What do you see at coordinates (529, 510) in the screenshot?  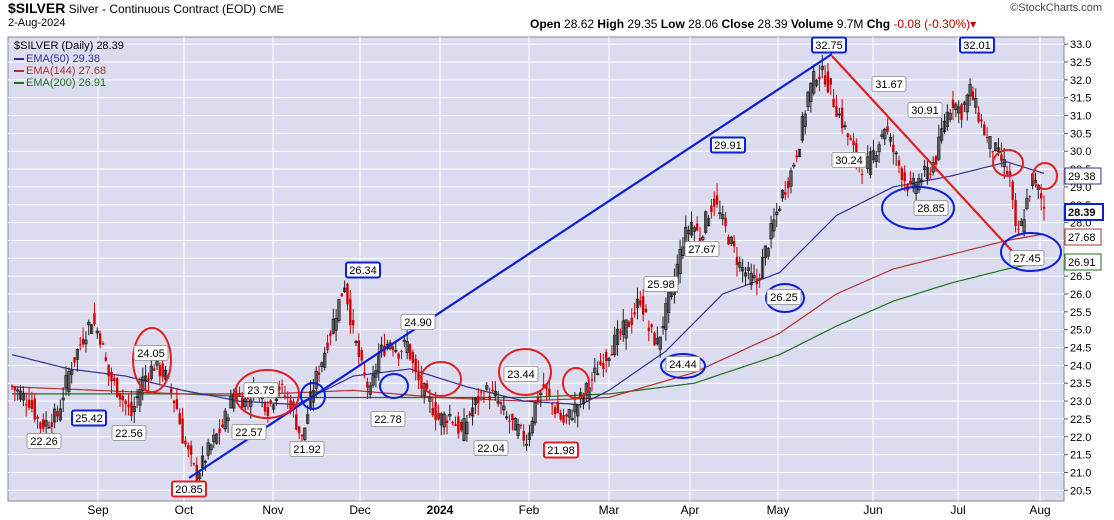 I see `x-tick-label: Feb` at bounding box center [529, 510].